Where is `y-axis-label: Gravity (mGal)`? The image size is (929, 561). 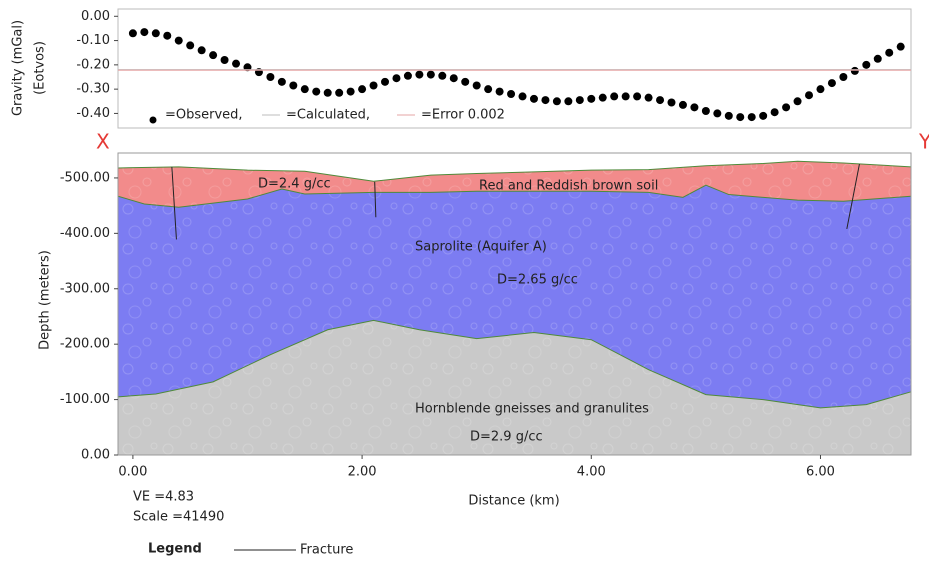 y-axis-label: Gravity (mGal) is located at coordinates (18, 68).